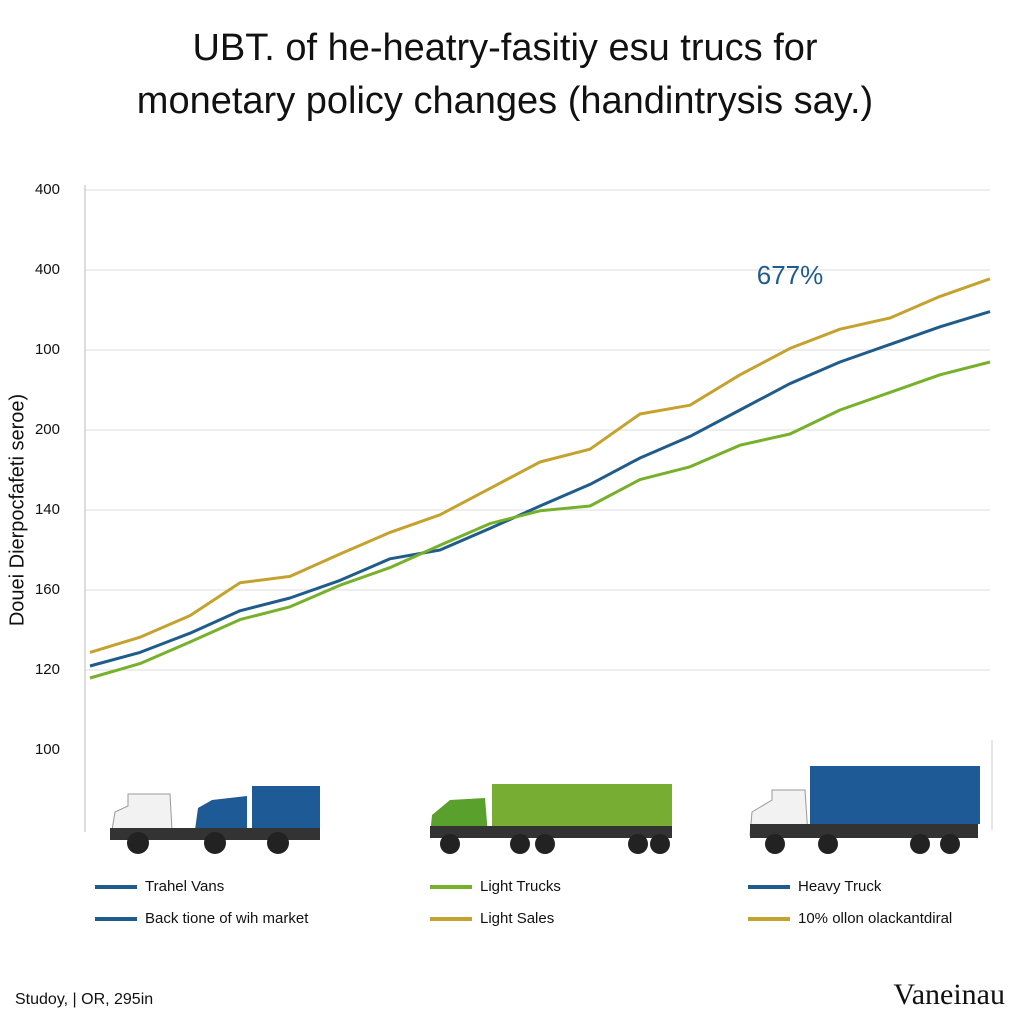 This screenshot has height=1024, width=1024. What do you see at coordinates (47, 589) in the screenshot?
I see `y-tick-label: 160` at bounding box center [47, 589].